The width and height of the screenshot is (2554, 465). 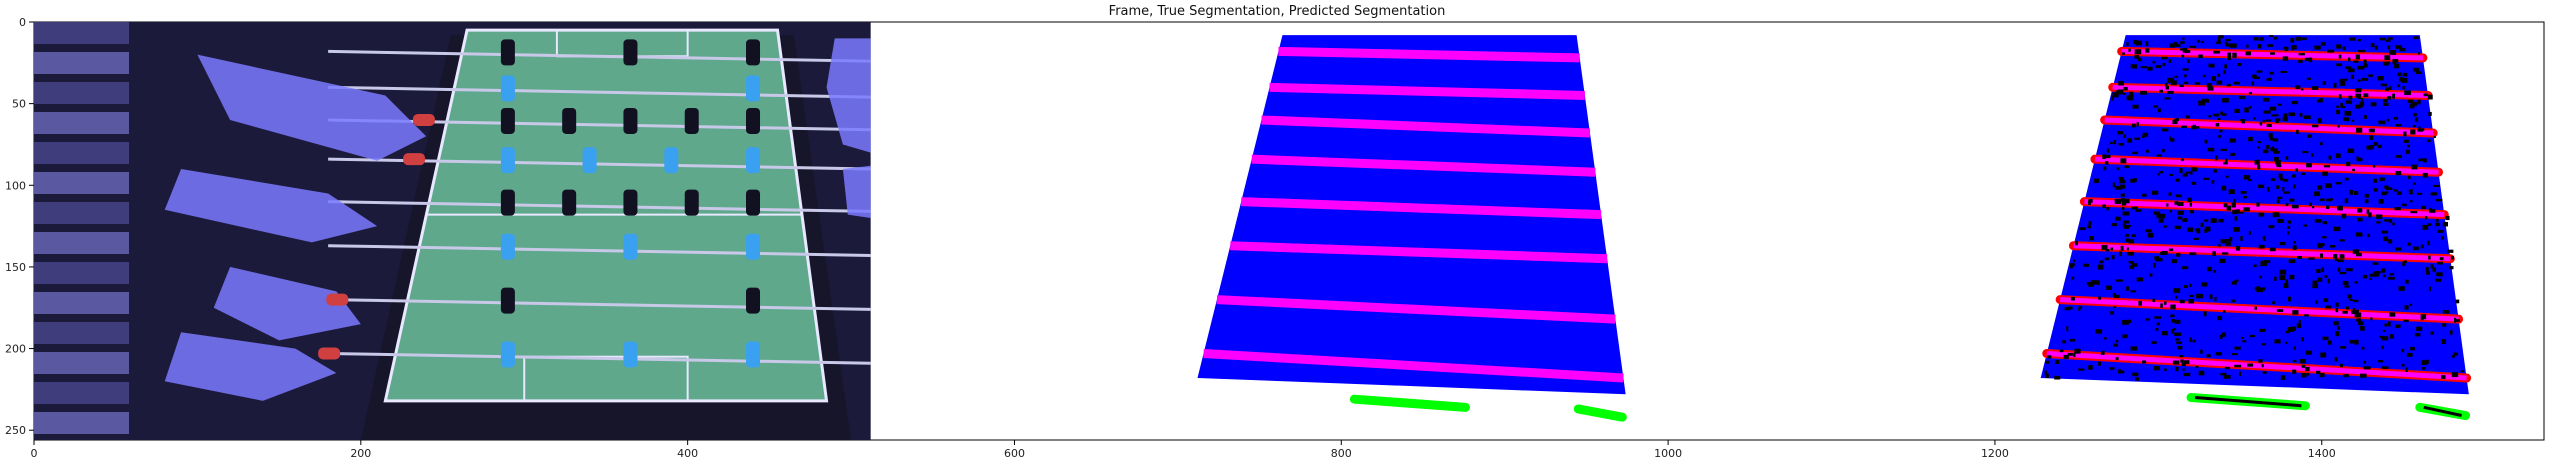 What do you see at coordinates (34, 453) in the screenshot?
I see `x-tick-label: 0` at bounding box center [34, 453].